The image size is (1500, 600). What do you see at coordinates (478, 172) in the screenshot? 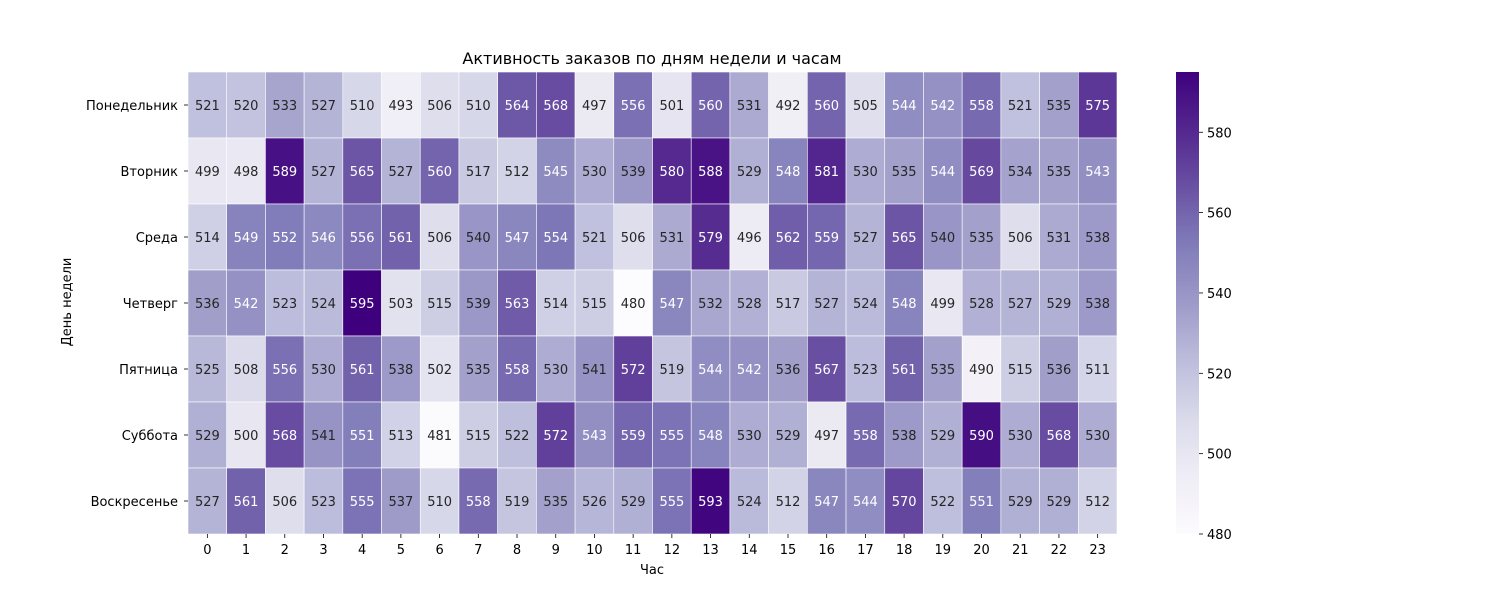
I see `cell-value-label: 517` at bounding box center [478, 172].